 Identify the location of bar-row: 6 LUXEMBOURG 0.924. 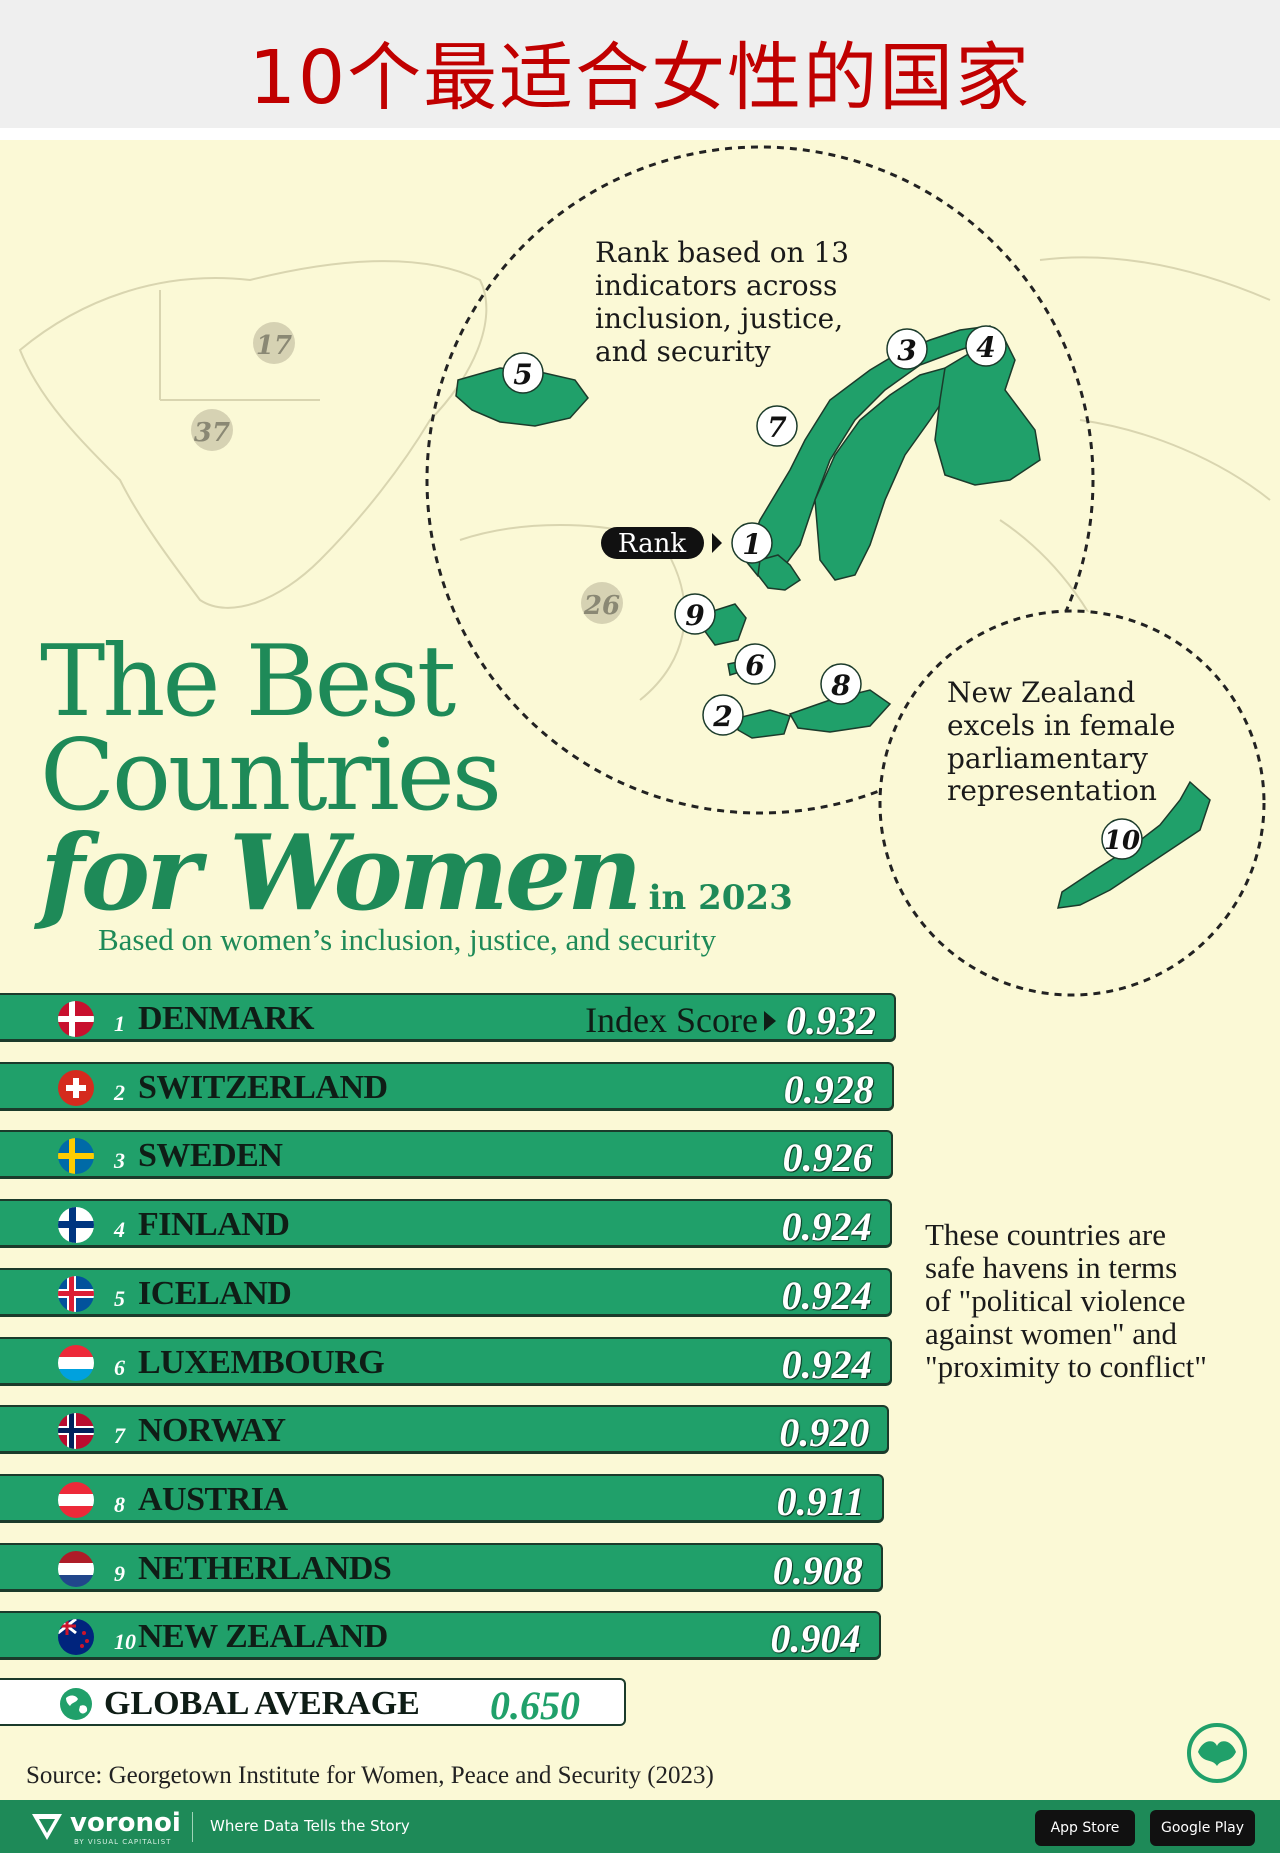
(446, 1361).